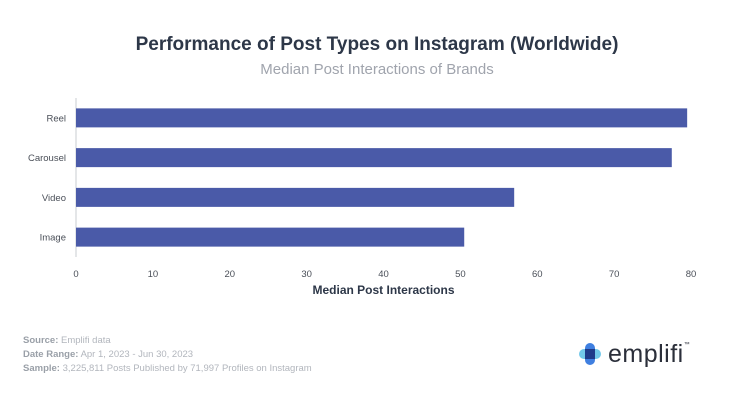  What do you see at coordinates (691, 274) in the screenshot?
I see `x-tick-label-80: 80` at bounding box center [691, 274].